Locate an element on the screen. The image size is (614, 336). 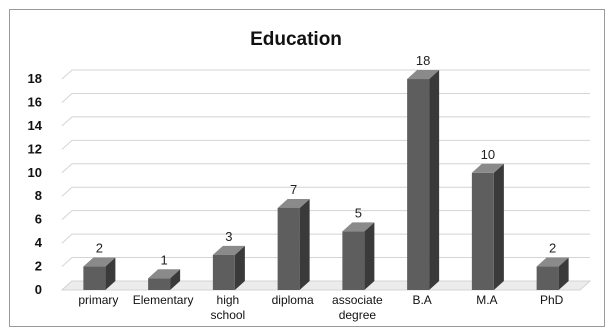
bar-PhD: 2 is located at coordinates (552, 265).